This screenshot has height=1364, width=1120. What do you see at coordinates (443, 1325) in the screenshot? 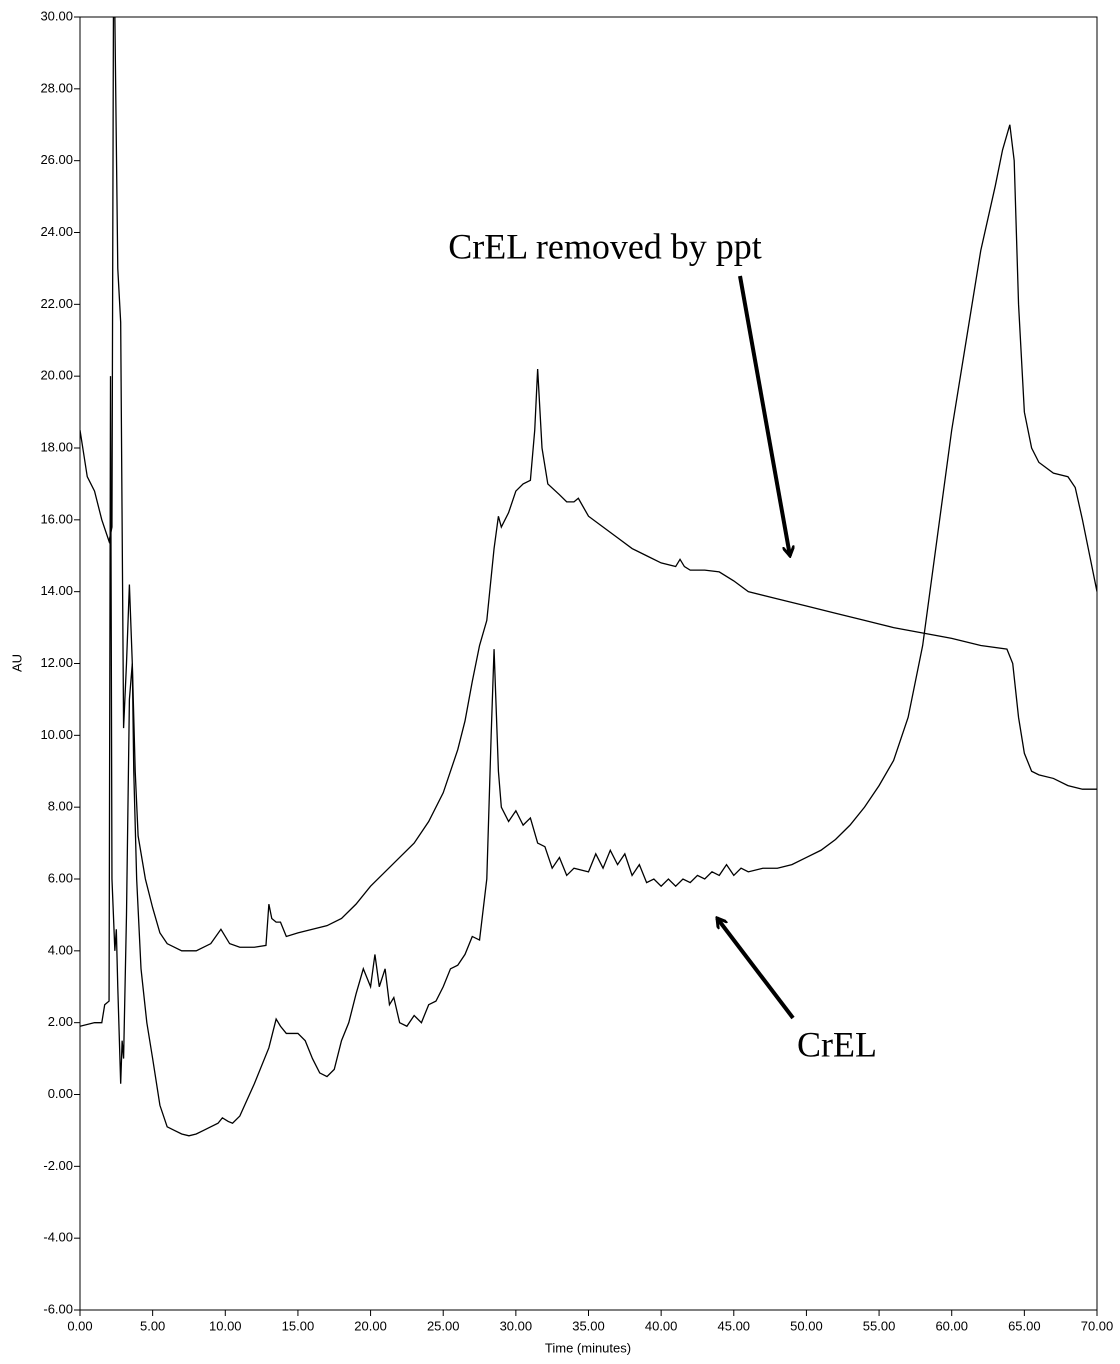
I see `x-tick-label: 25.00` at bounding box center [443, 1325].